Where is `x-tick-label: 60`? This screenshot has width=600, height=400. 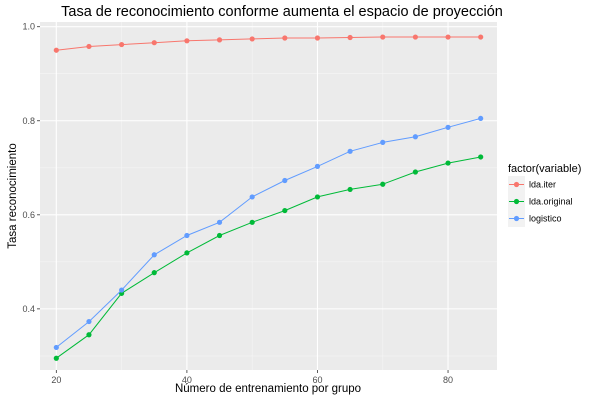
x-tick-label: 60 is located at coordinates (317, 380).